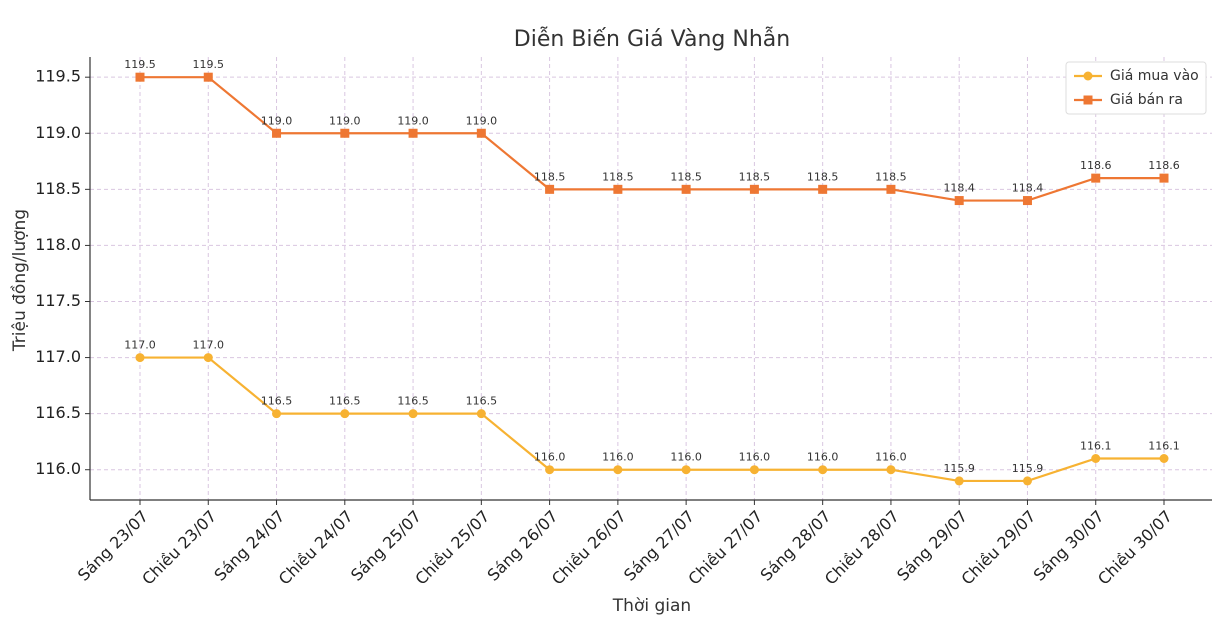  Describe the element at coordinates (58, 244) in the screenshot. I see `y-tick-label: 118.0` at that location.